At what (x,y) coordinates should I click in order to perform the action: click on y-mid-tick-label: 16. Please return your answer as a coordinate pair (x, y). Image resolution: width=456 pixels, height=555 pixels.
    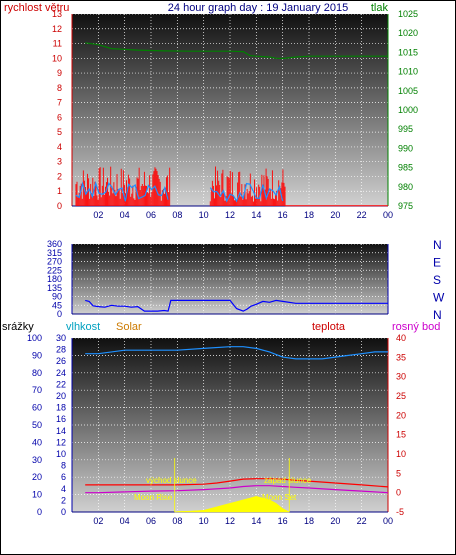
    Looking at the image, I should click on (61, 419).